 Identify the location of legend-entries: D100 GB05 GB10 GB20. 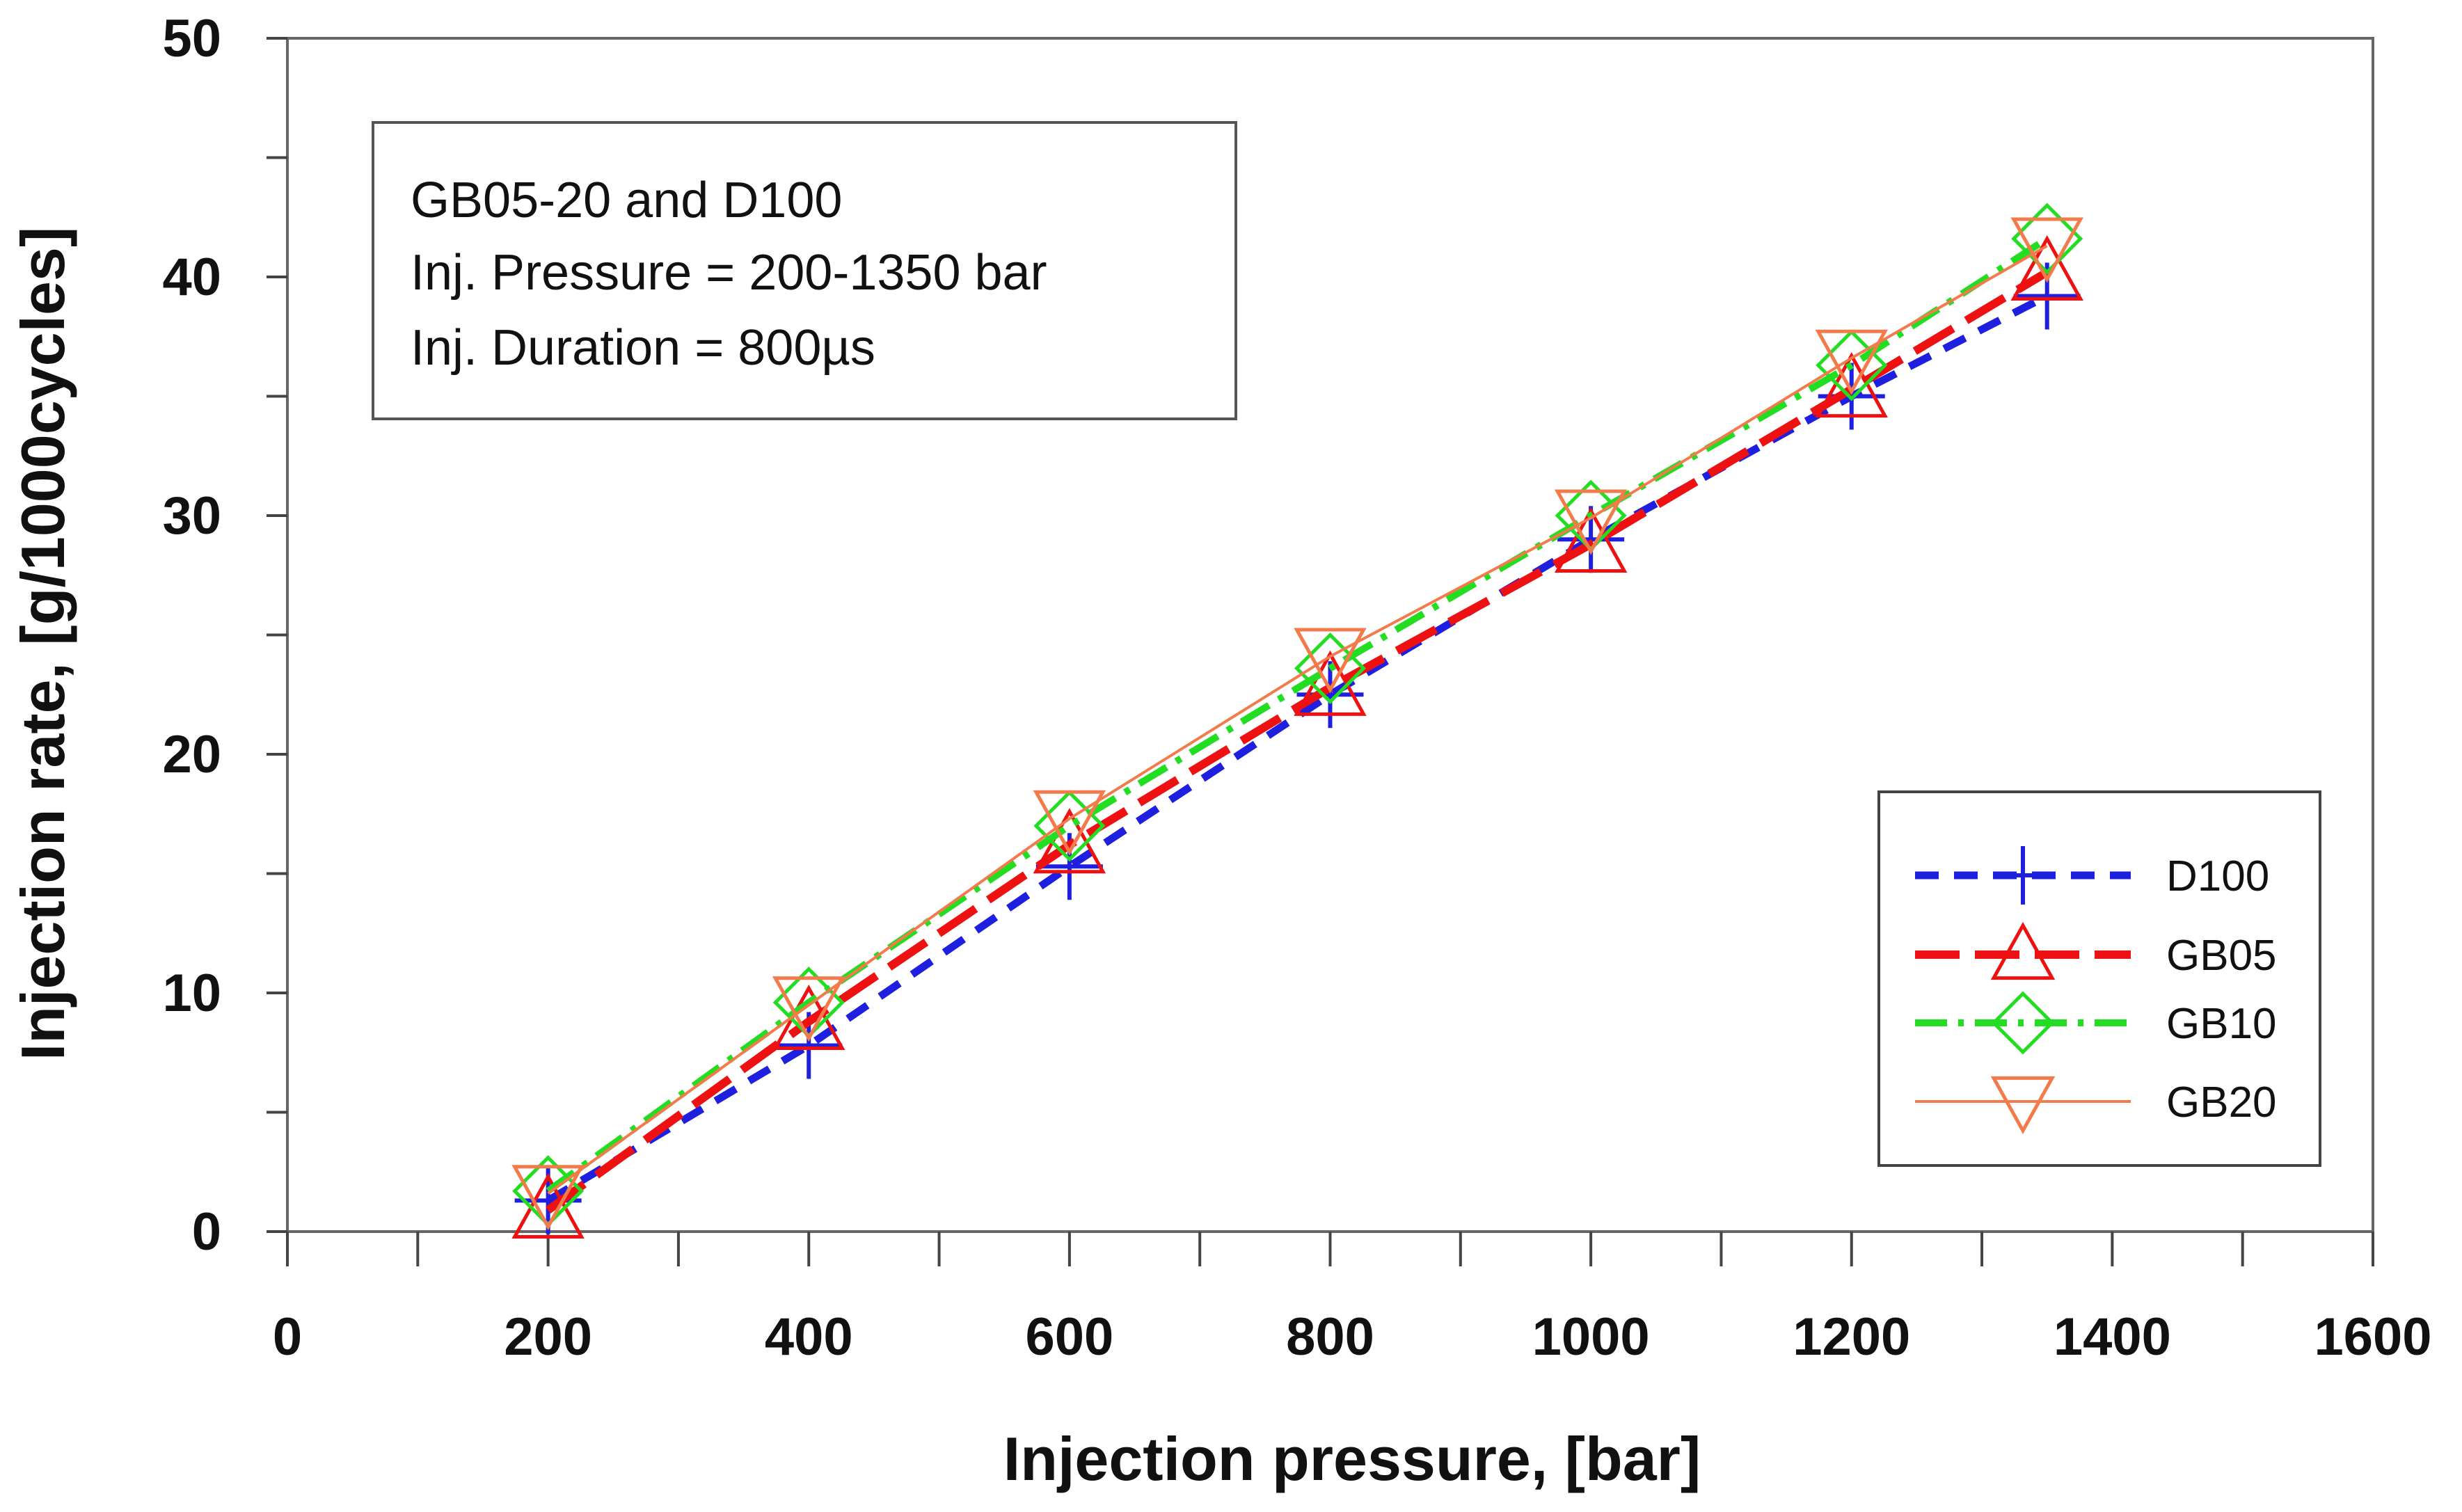
(2096, 990).